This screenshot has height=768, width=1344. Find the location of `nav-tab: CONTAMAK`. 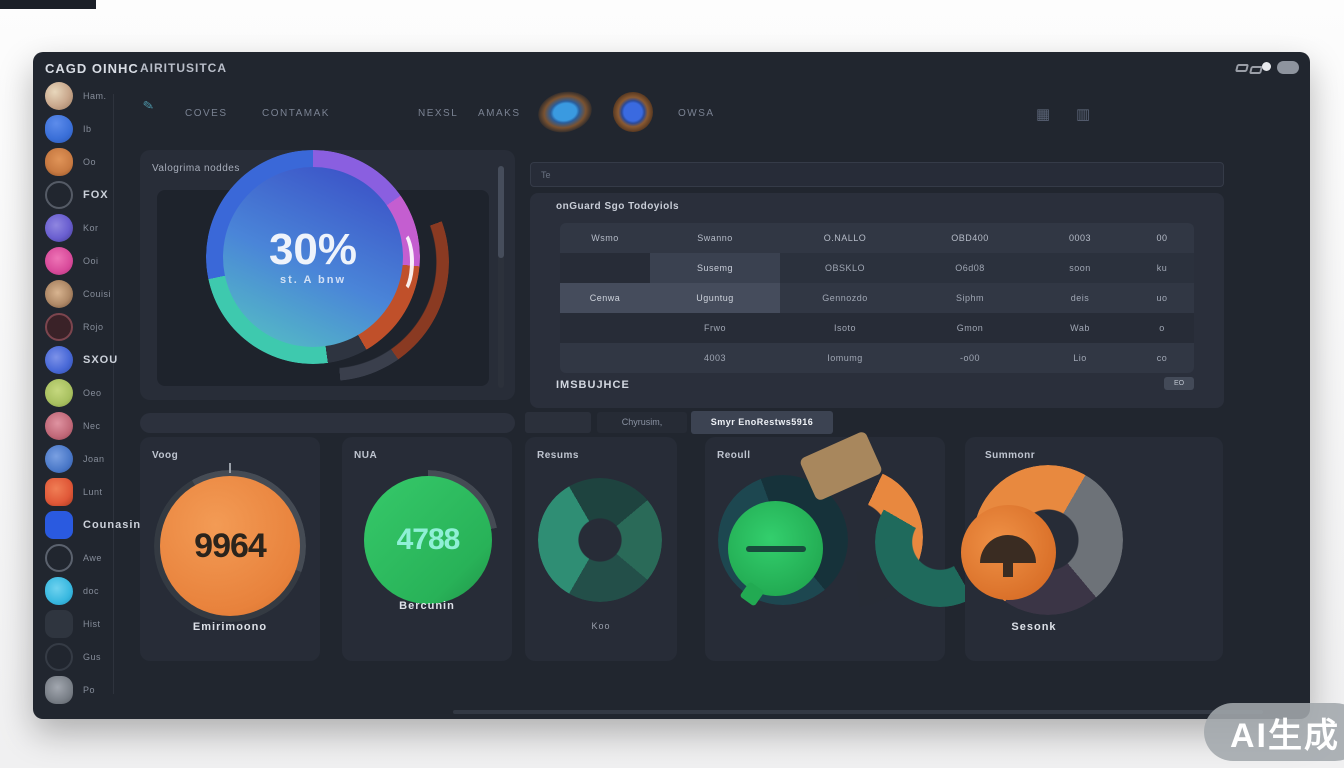

nav-tab: CONTAMAK is located at coordinates (296, 113).